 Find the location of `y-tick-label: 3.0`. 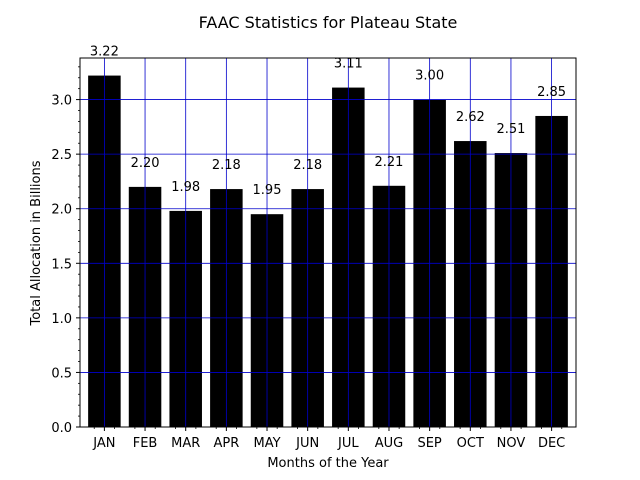

y-tick-label: 3.0 is located at coordinates (61, 101).